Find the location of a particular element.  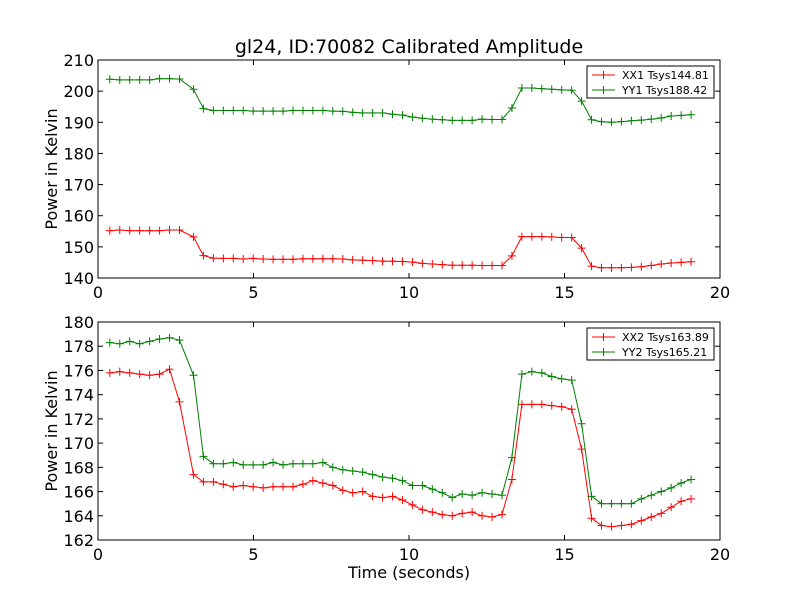

y-axis-label: Power in Kelvin is located at coordinates (51, 168).